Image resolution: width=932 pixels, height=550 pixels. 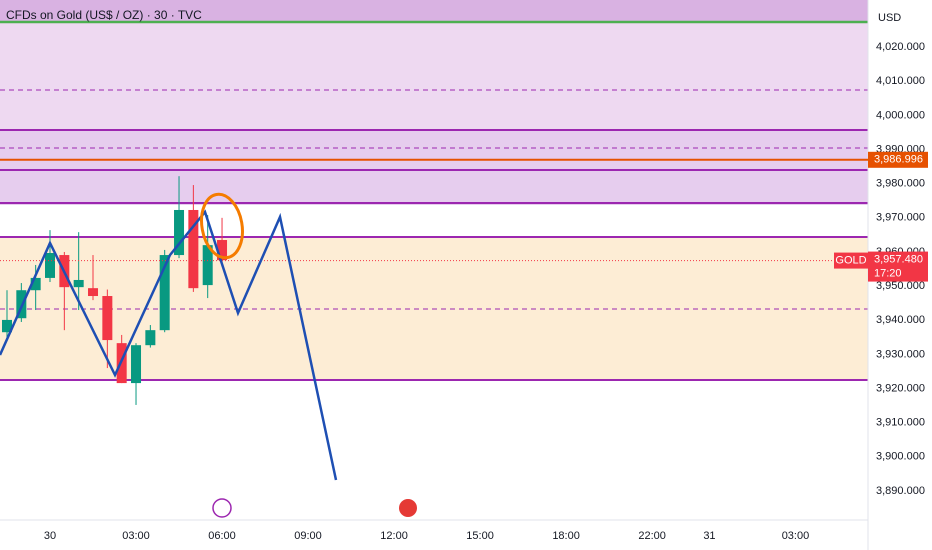 What do you see at coordinates (900, 47) in the screenshot?
I see `y-tick-label: 4,020.000` at bounding box center [900, 47].